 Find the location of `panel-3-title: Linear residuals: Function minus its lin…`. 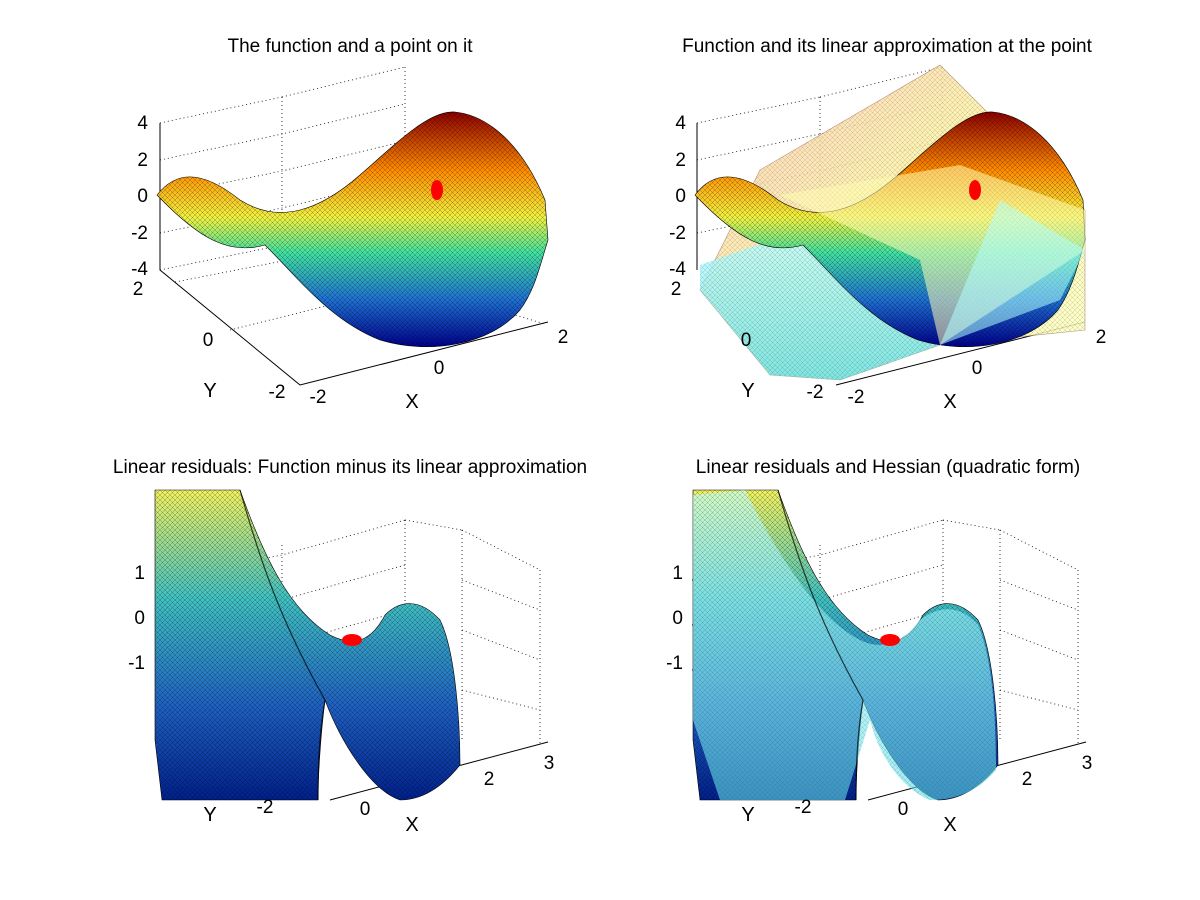

panel-3-title: Linear residuals: Function minus its lin… is located at coordinates (350, 467).